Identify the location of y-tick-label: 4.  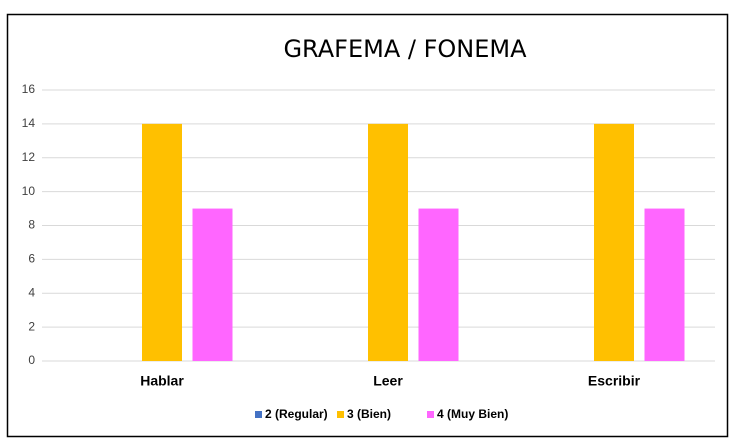
(31, 292).